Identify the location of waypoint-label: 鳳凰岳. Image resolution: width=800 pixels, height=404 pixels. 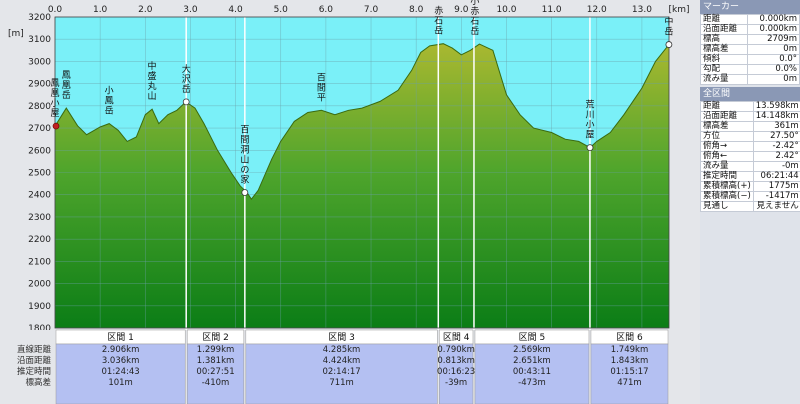
(66, 85).